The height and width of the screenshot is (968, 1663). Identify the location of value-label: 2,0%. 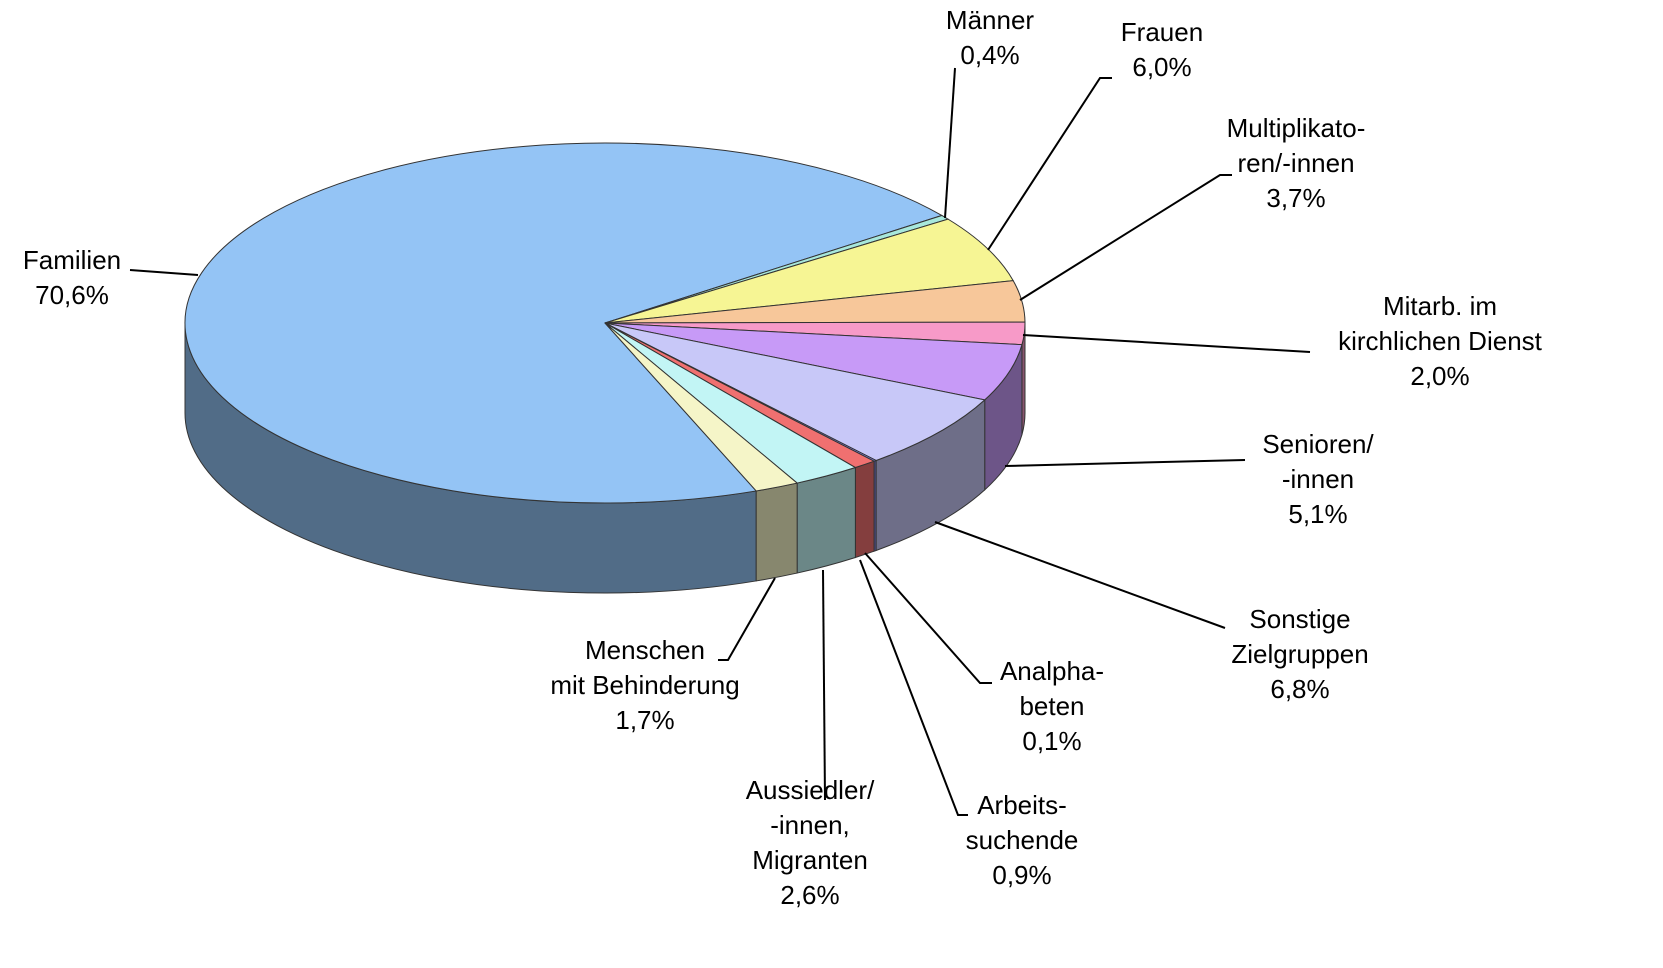
(1439, 376).